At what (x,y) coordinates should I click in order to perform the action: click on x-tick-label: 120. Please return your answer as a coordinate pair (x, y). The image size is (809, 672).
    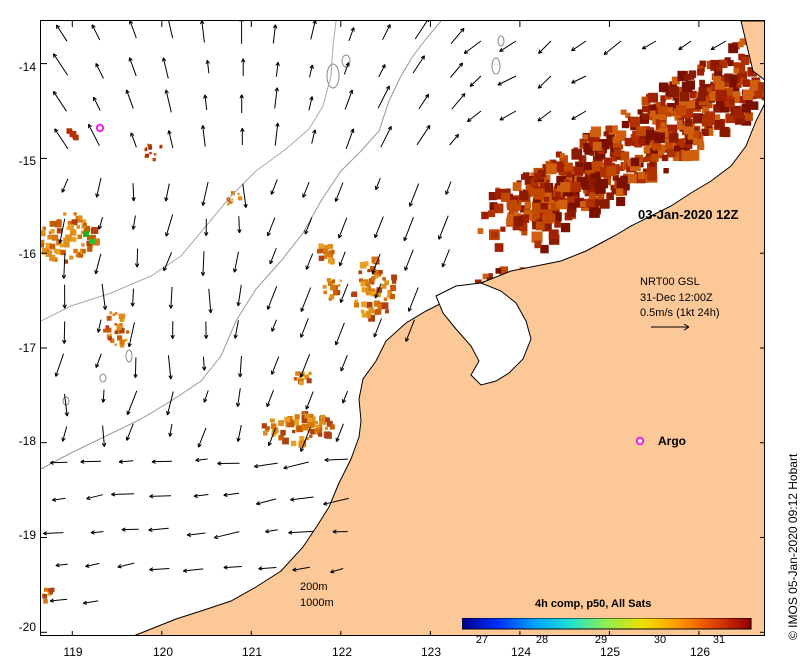
    Looking at the image, I should click on (163, 652).